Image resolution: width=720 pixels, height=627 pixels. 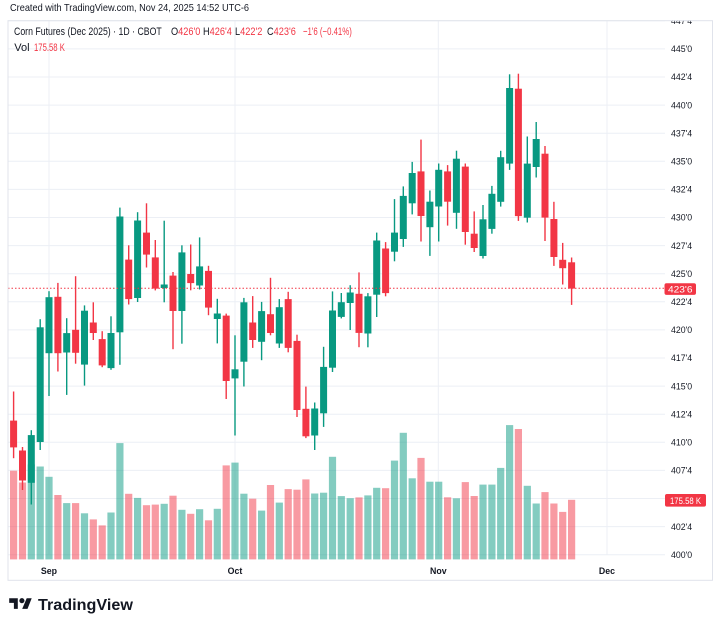 I want to click on svg-text: Sep, so click(x=49, y=571).